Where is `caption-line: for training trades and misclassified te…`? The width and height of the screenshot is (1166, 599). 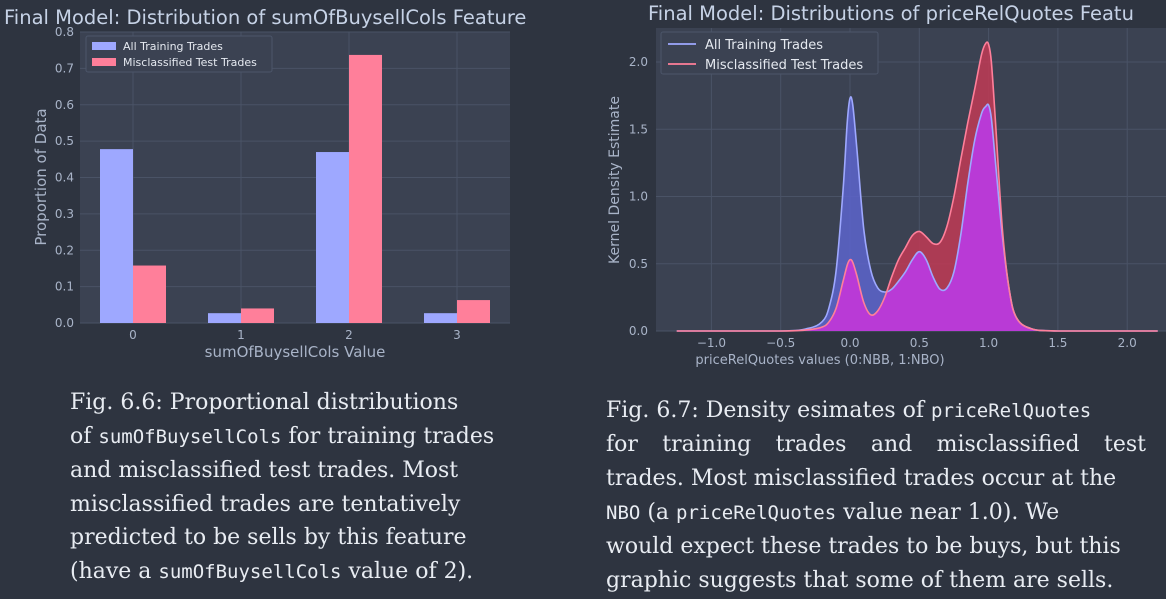
caption-line: for training trades and misclassified te… is located at coordinates (876, 444).